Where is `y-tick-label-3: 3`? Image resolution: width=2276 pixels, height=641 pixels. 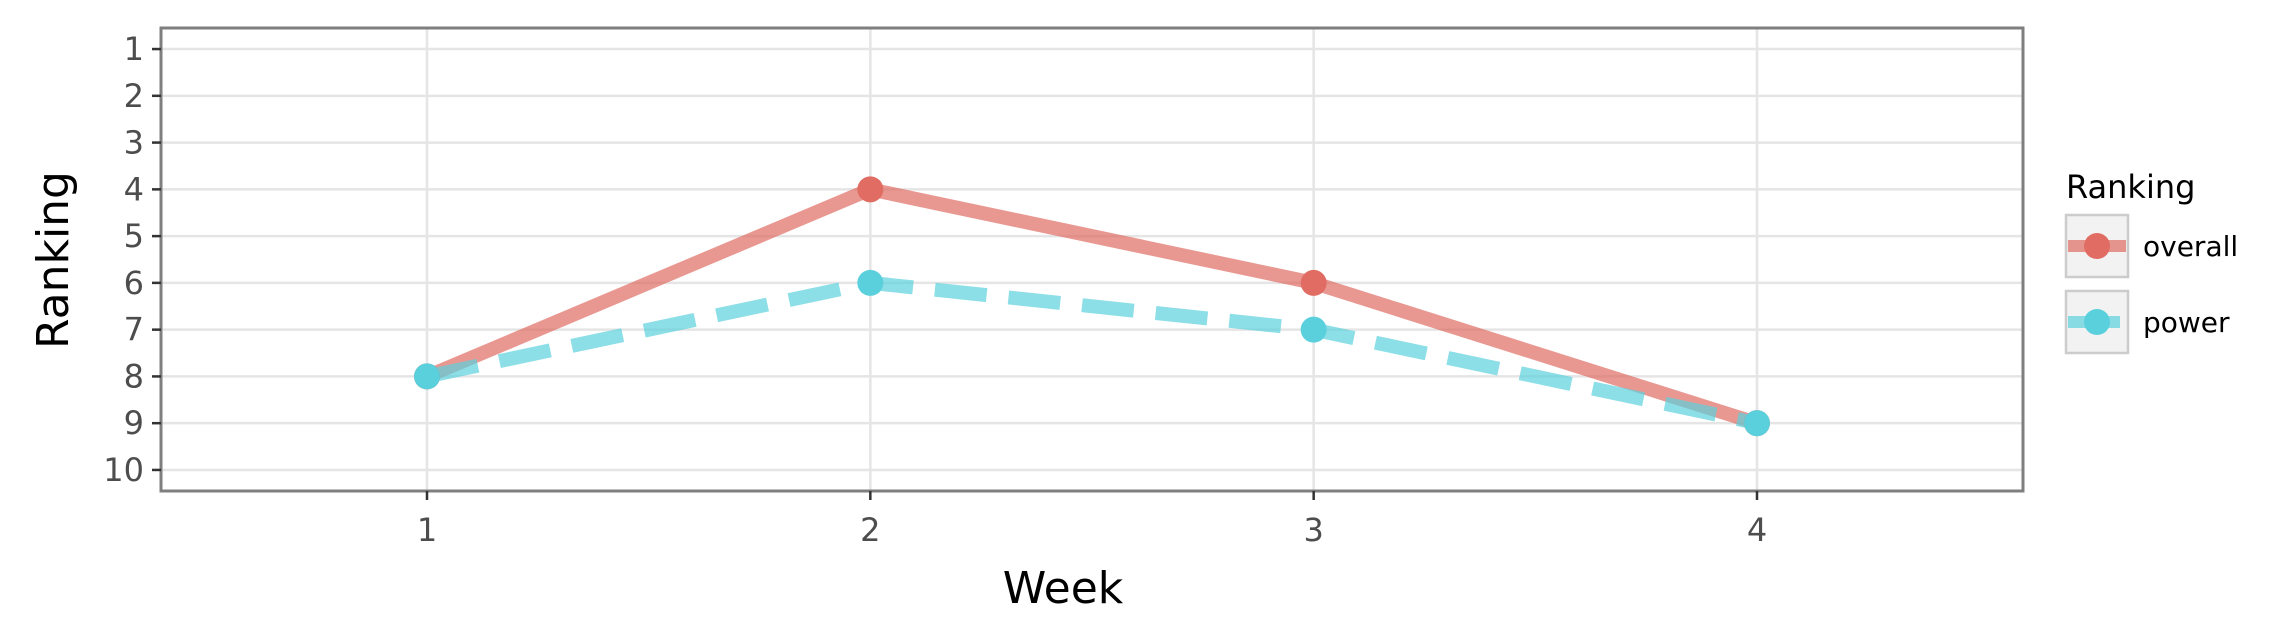
y-tick-label-3: 3 is located at coordinates (134, 143).